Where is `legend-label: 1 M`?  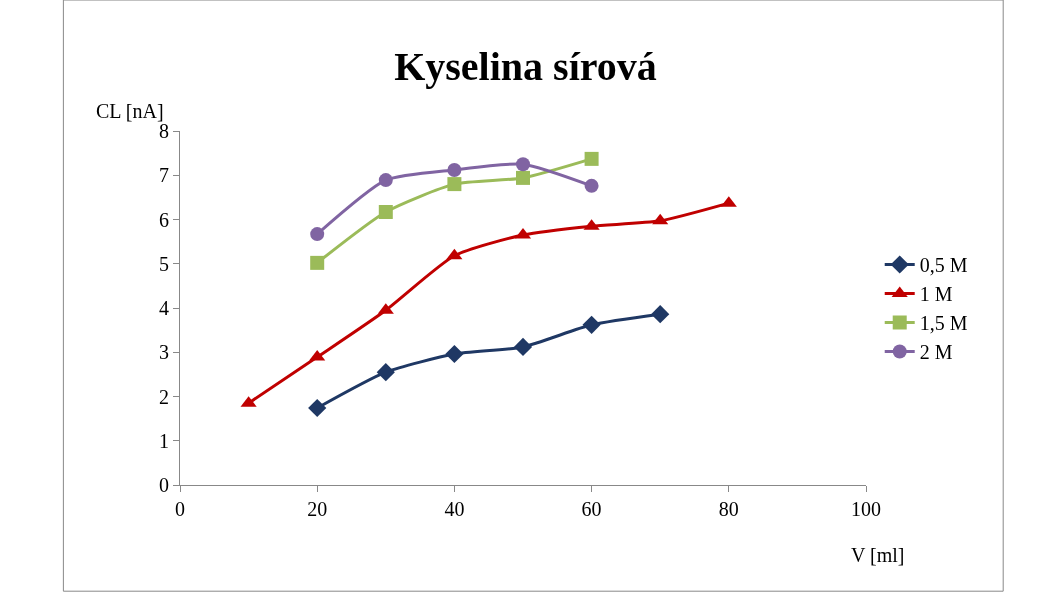 legend-label: 1 M is located at coordinates (936, 294).